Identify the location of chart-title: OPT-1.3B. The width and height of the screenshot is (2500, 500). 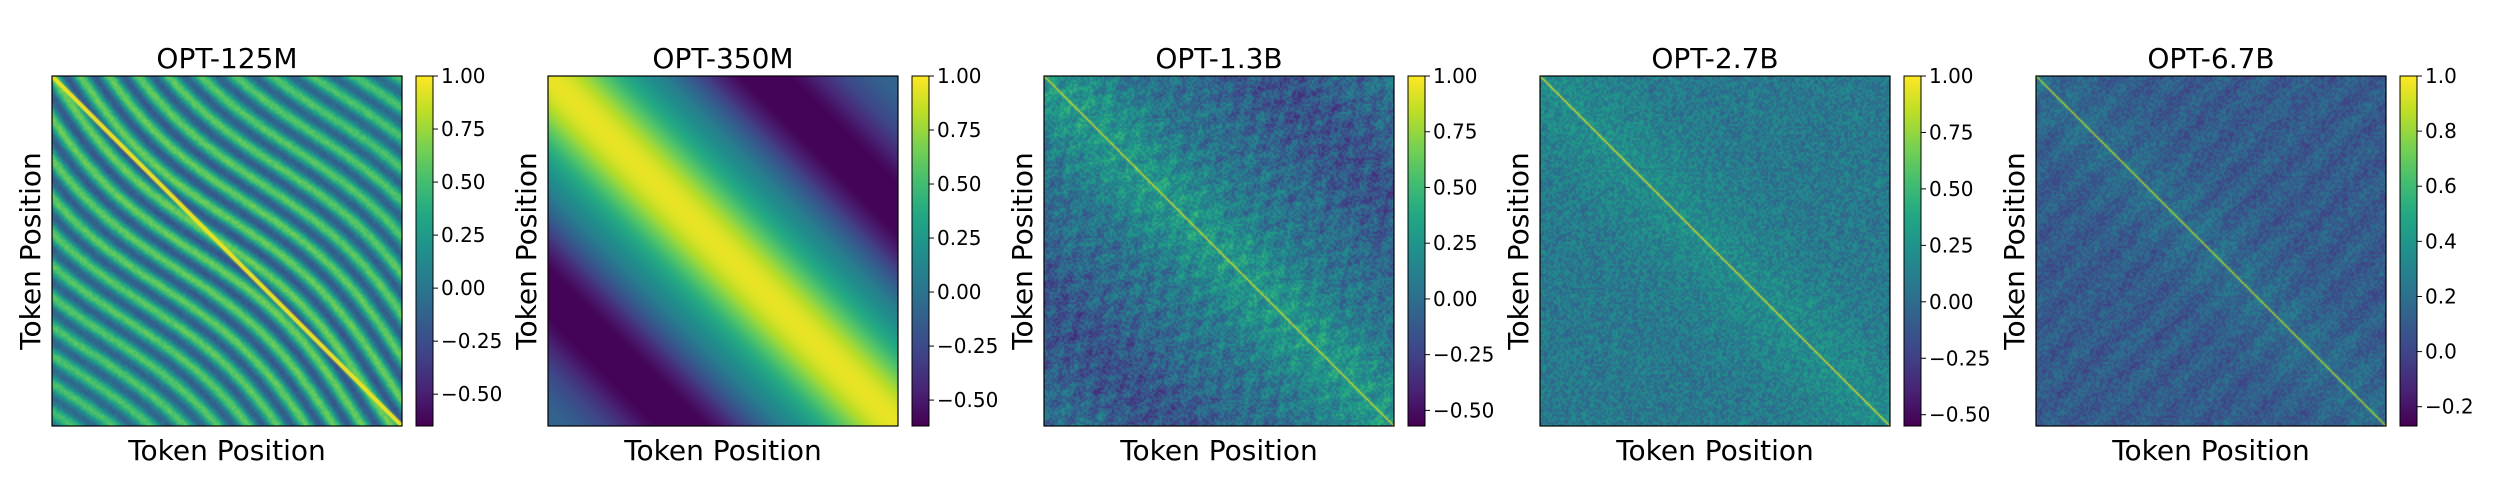
(1218, 58).